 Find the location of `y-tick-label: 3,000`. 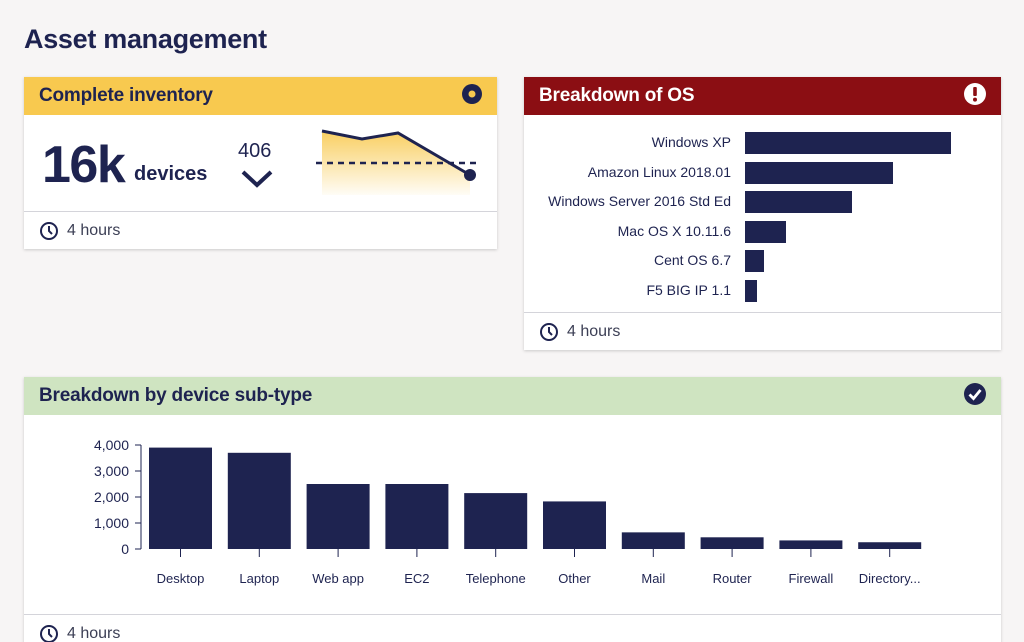

y-tick-label: 3,000 is located at coordinates (111, 471).